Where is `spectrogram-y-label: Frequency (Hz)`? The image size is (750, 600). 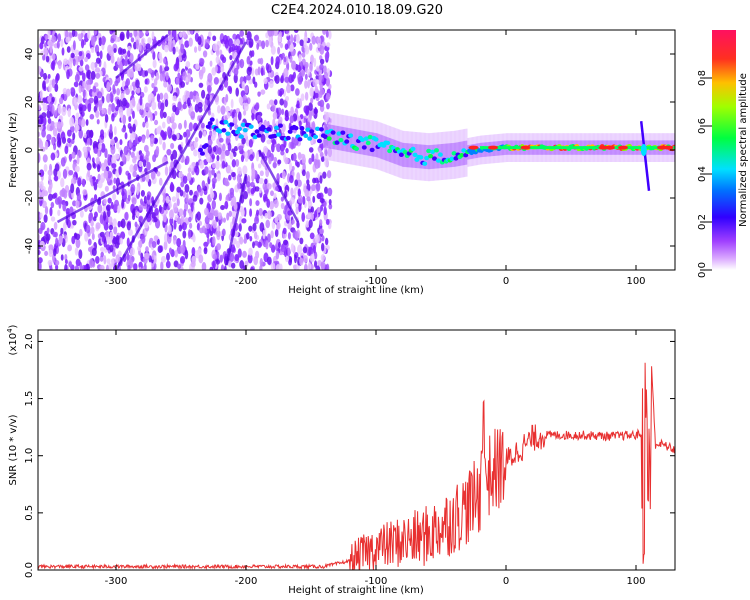
spectrogram-y-label: Frequency (Hz) is located at coordinates (13, 150).